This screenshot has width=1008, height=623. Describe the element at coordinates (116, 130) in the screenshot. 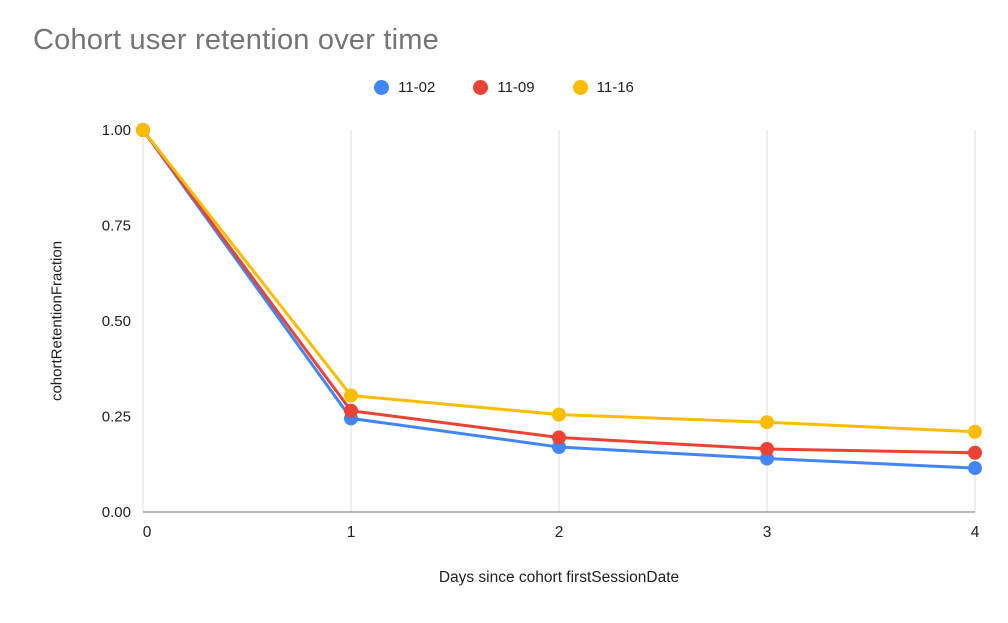

I see `y-tick-label: 1.00` at that location.